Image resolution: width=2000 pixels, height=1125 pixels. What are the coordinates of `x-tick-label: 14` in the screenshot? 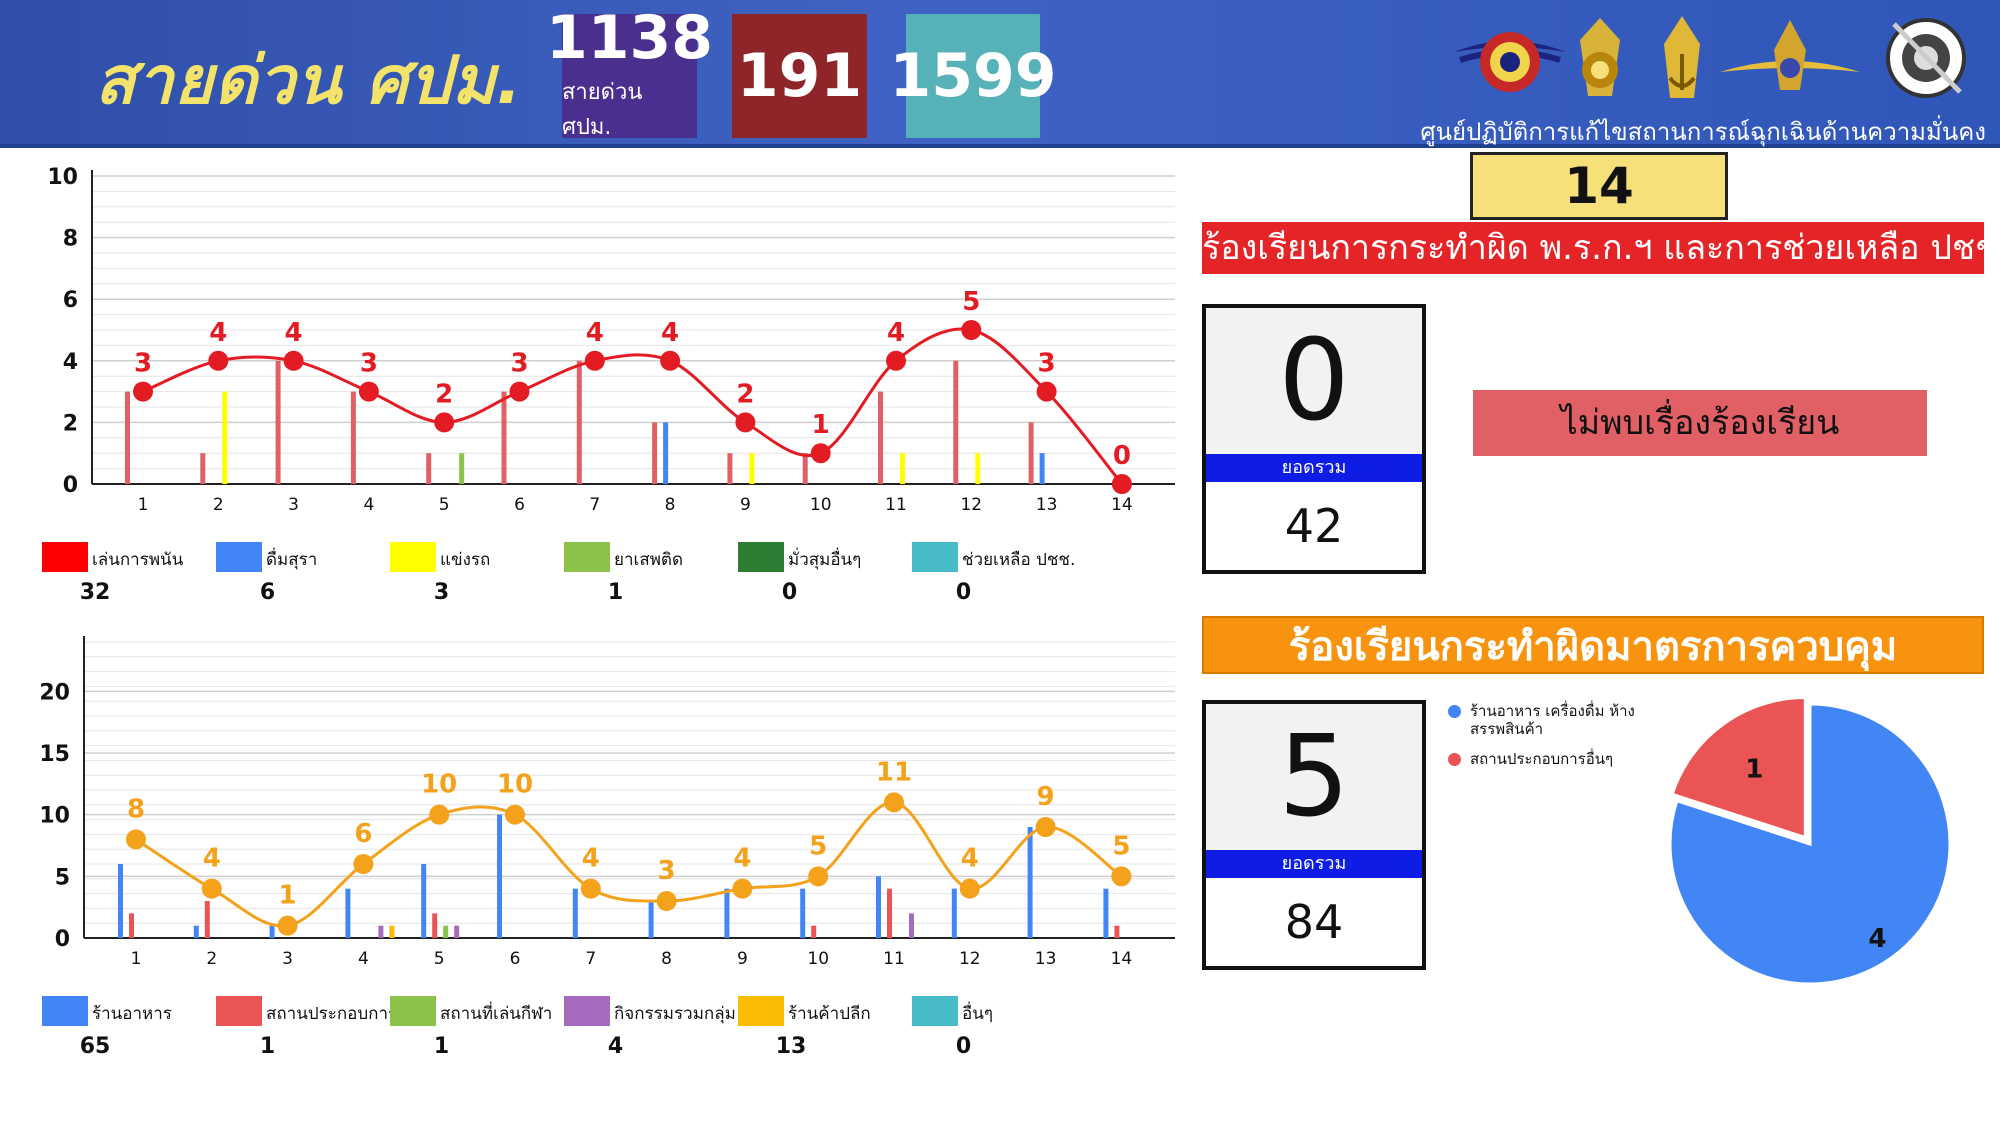 It's located at (1122, 959).